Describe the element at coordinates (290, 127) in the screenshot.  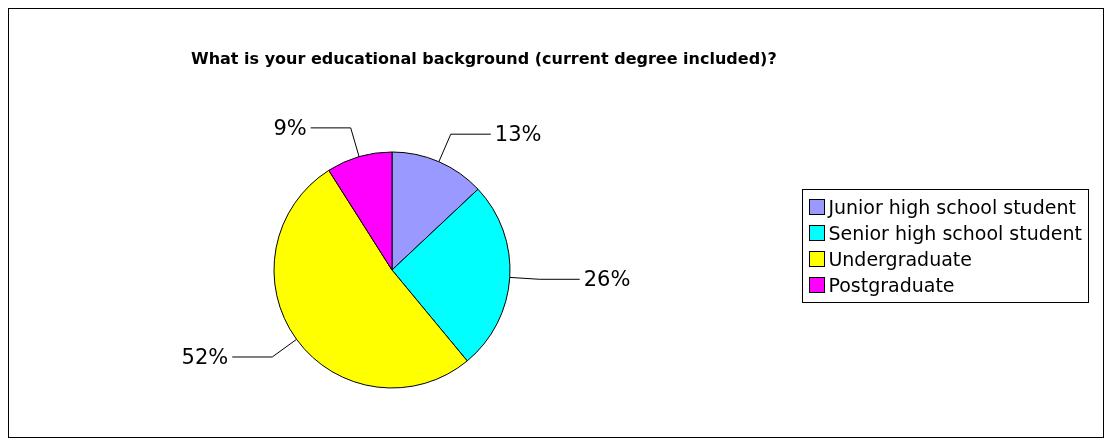
I see `data-label: 9%` at that location.